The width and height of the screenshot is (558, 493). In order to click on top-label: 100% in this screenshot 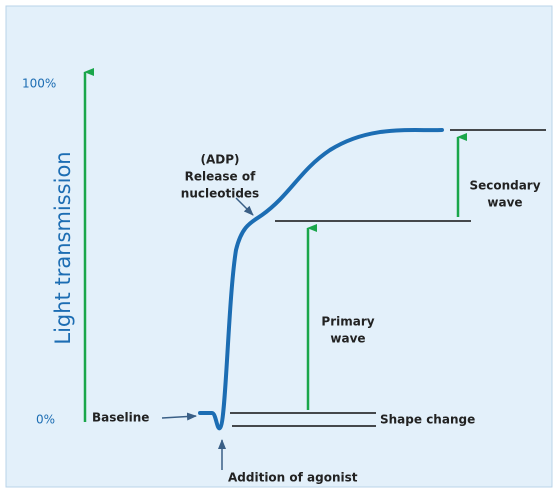, I will do `click(39, 84)`.